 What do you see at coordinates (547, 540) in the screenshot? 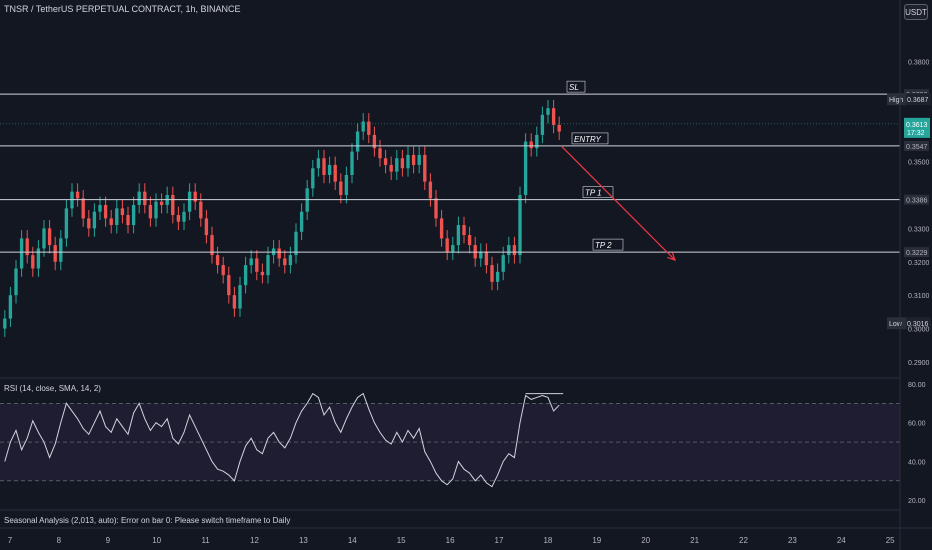
I see `time-tick-label: 18` at bounding box center [547, 540].